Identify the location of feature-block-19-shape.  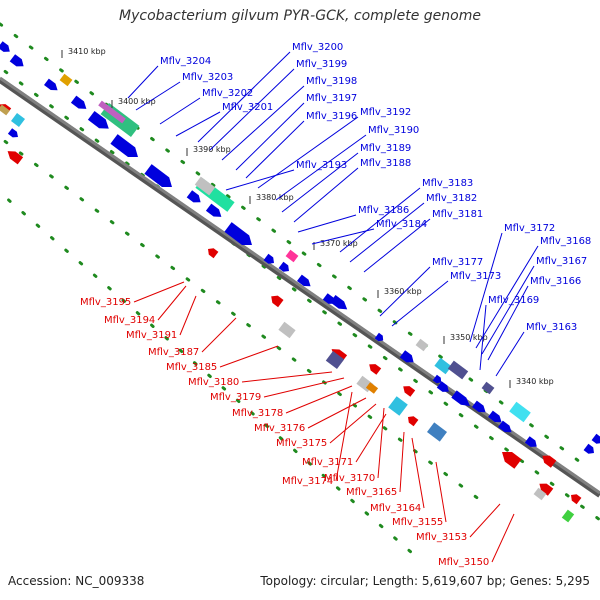
(568, 516).